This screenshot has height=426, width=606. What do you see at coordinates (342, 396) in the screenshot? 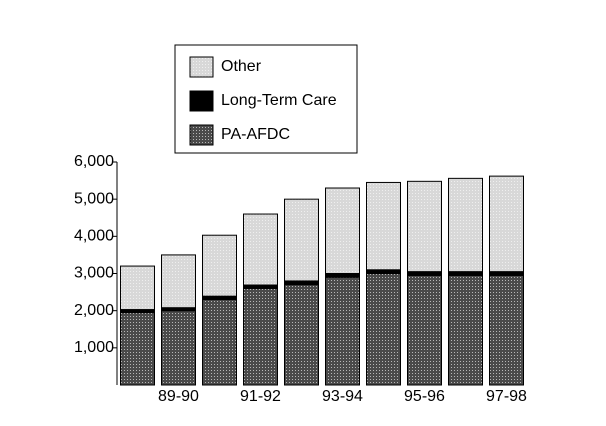
I see `x-tick-label: 93-94` at bounding box center [342, 396].